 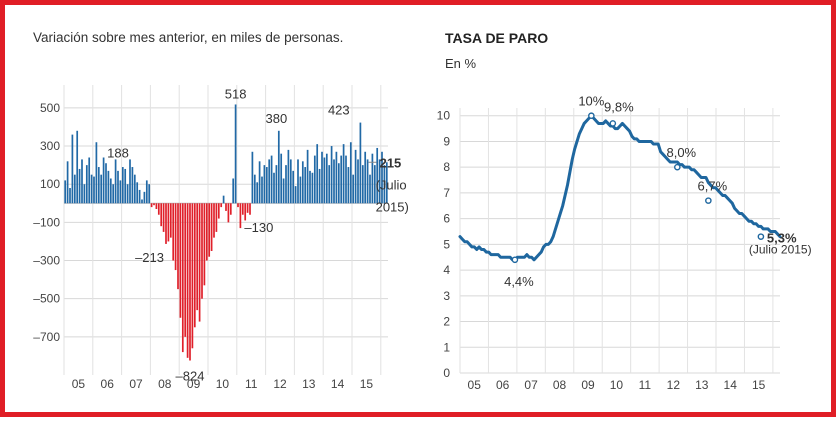 I want to click on x-tick-label: 06, so click(x=503, y=385).